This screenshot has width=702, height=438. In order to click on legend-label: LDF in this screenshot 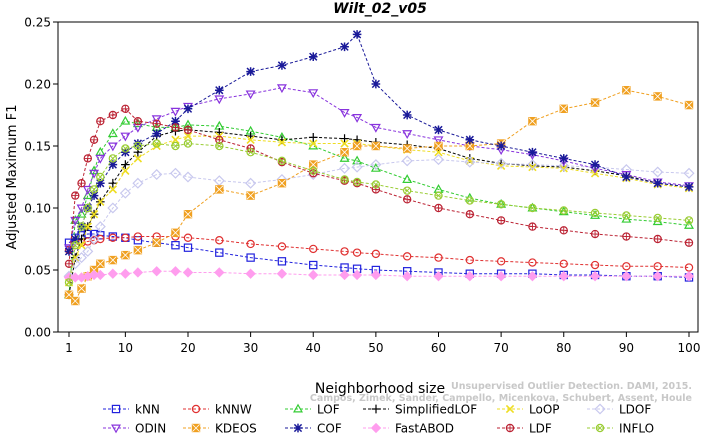, I will do `click(540, 428)`.